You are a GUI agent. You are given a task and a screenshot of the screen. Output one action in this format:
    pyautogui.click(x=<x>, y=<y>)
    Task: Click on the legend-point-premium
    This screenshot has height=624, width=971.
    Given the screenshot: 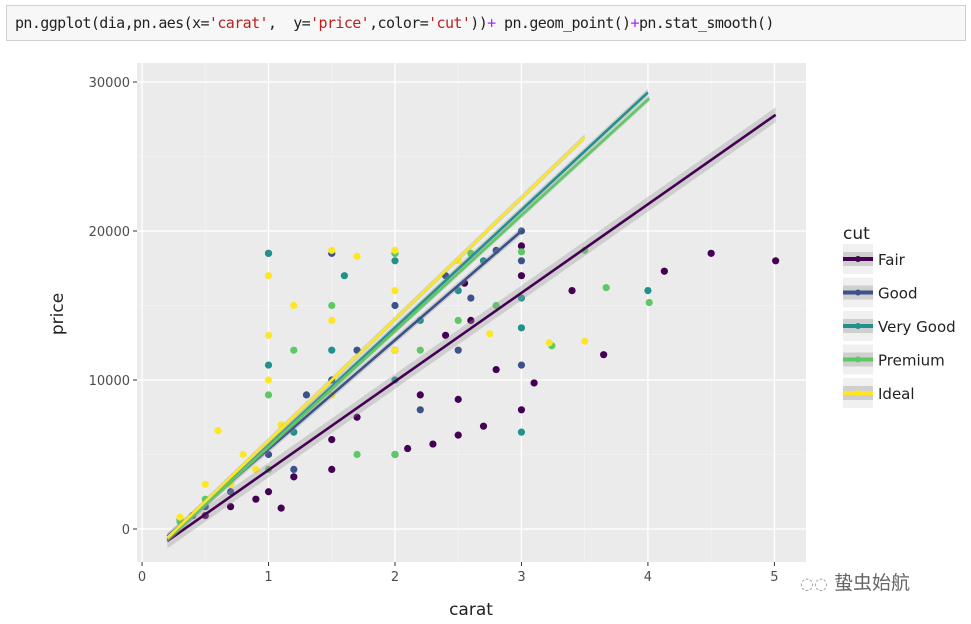 What is the action you would take?
    pyautogui.click(x=858, y=359)
    